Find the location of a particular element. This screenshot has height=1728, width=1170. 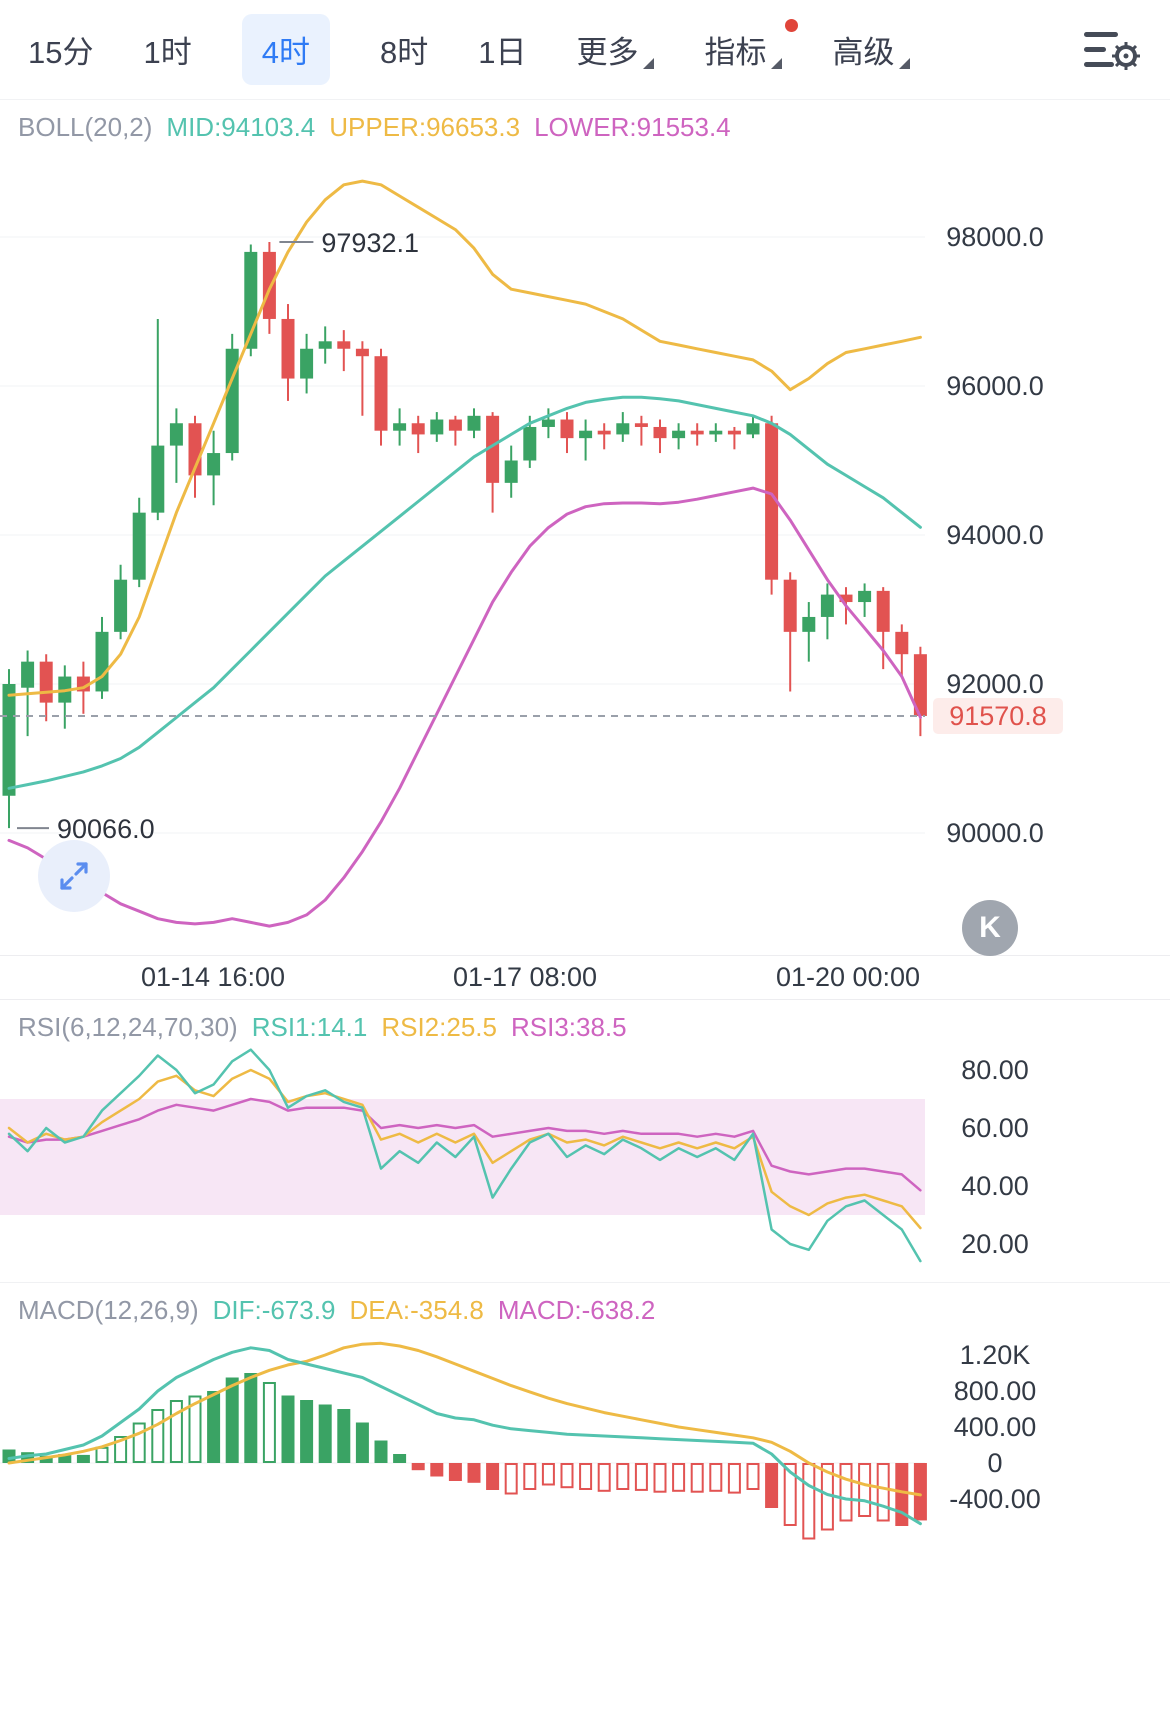

x-axis-label: 01-20 00:00 is located at coordinates (848, 977).